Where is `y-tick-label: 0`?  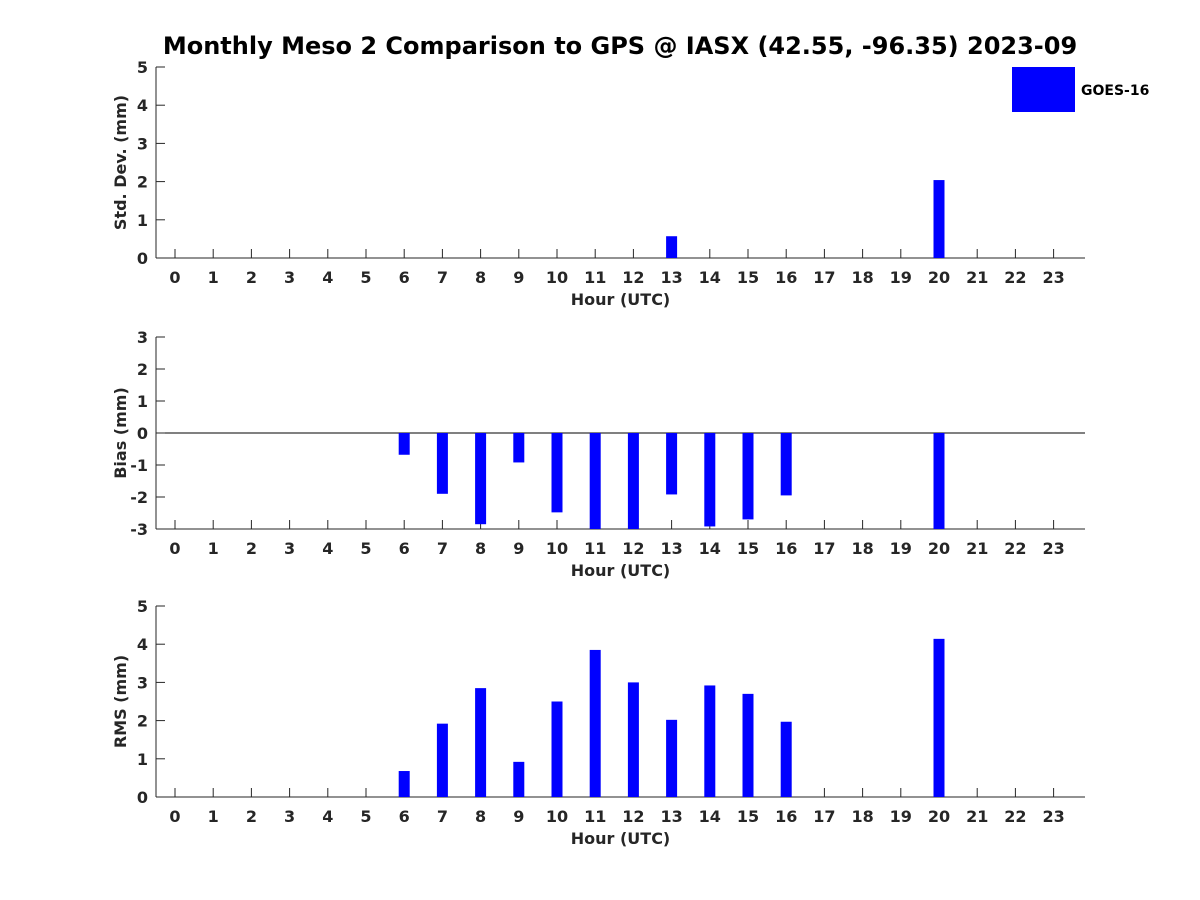
y-tick-label: 0 is located at coordinates (142, 797).